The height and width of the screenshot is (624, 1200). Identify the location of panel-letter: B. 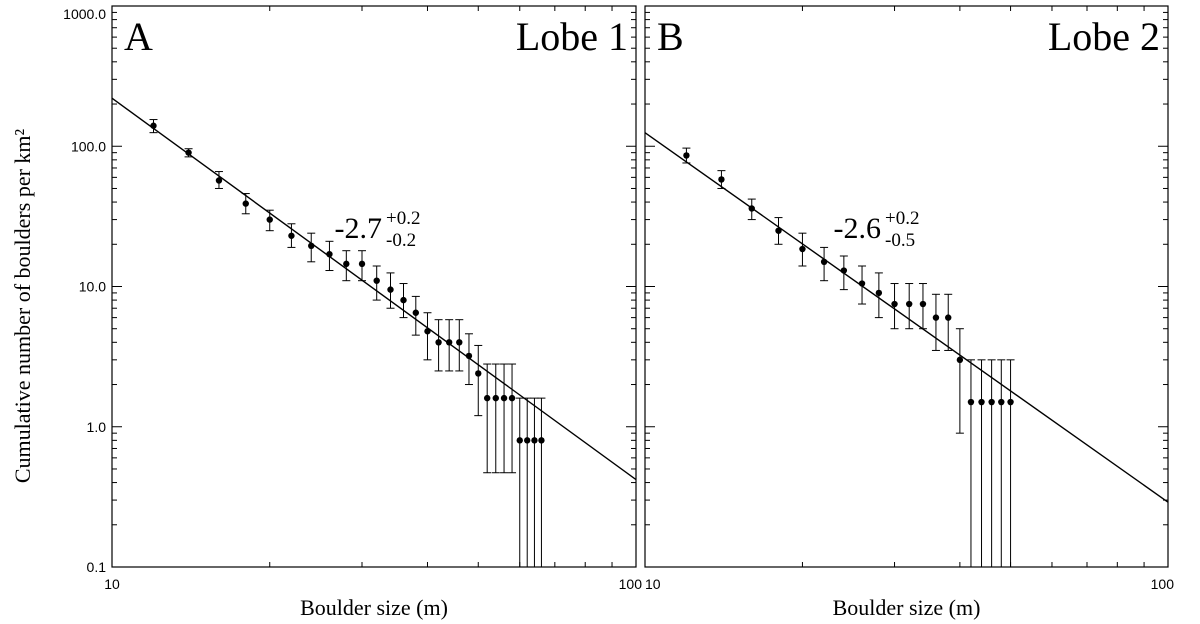
(670, 36).